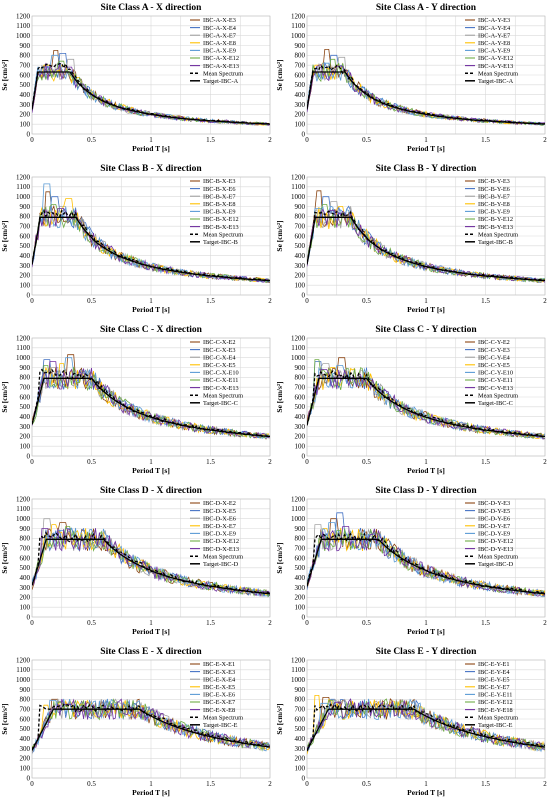  What do you see at coordinates (426, 727) in the screenshot?
I see `mean-spectrum-line` at bounding box center [426, 727].